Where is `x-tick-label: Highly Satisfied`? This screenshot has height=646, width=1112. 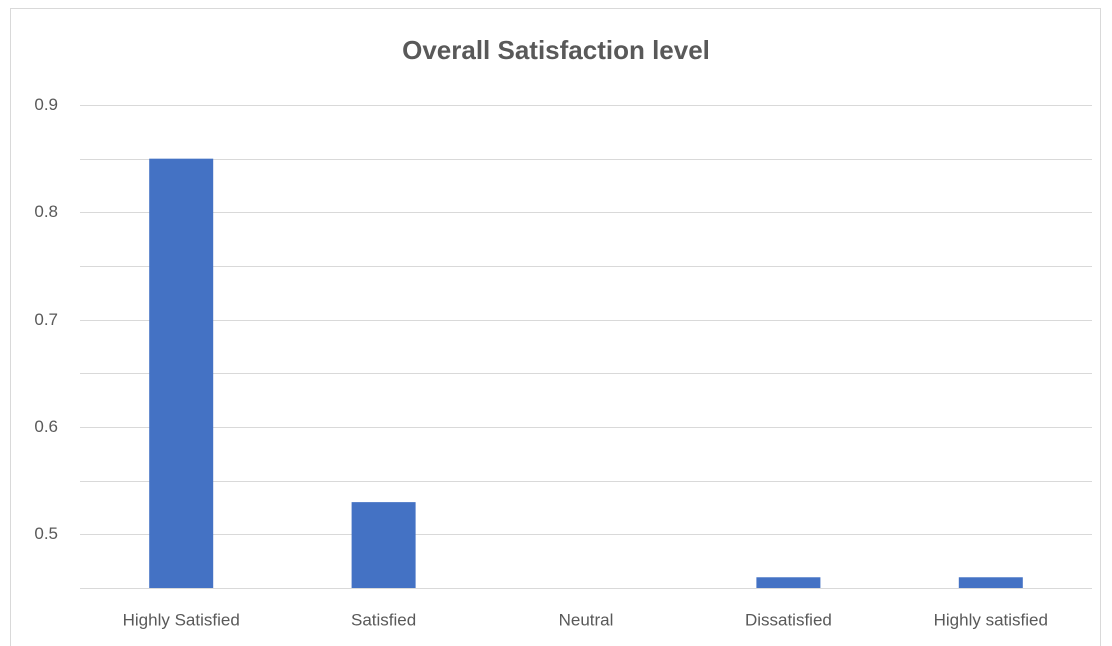 x-tick-label: Highly Satisfied is located at coordinates (181, 619).